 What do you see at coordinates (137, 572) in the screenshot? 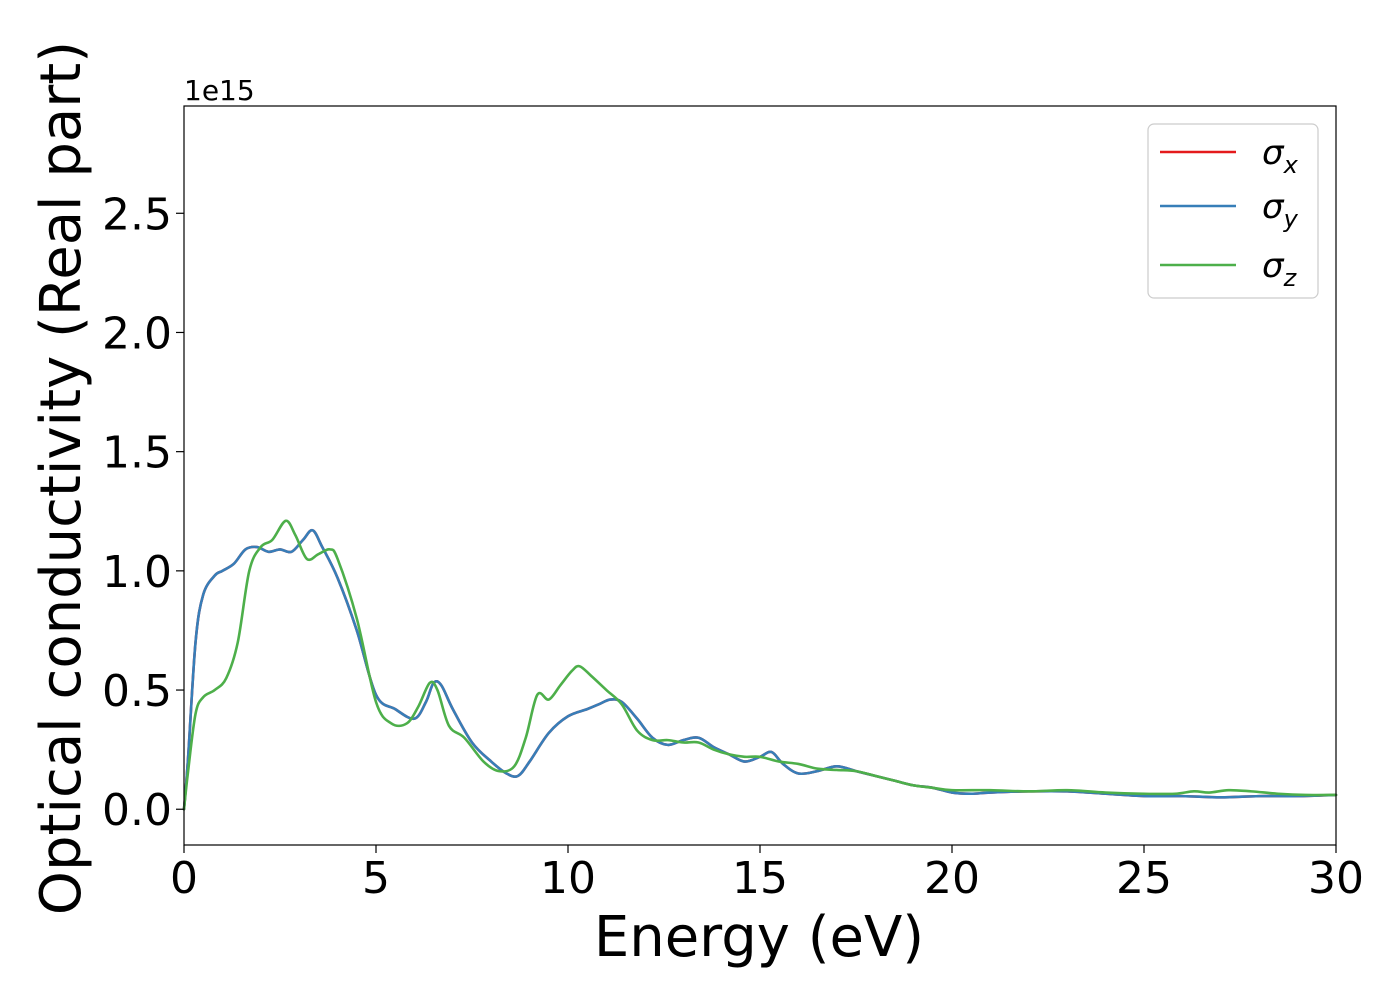
I see `y-tick-label: 1.0` at bounding box center [137, 572].